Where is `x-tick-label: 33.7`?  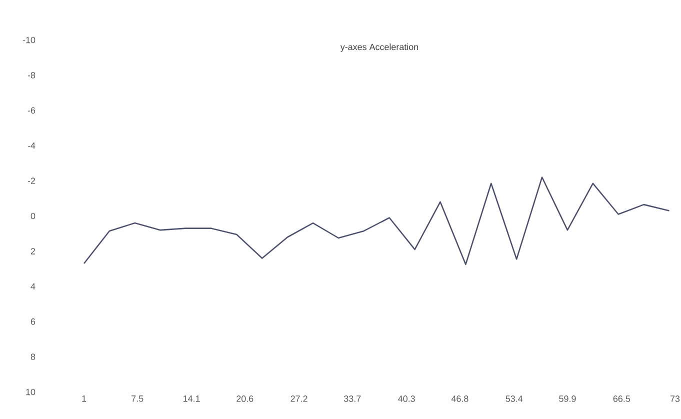
x-tick-label: 33.7 is located at coordinates (352, 399).